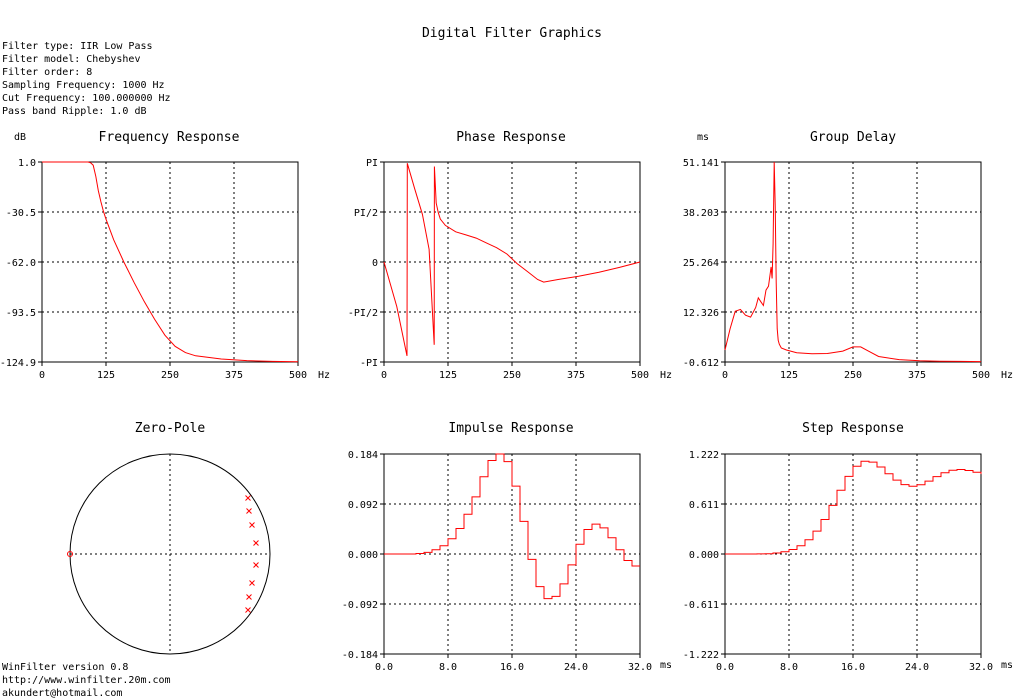 The width and height of the screenshot is (1024, 700). I want to click on phase-response-y-tick-label: PI/2, so click(366, 213).